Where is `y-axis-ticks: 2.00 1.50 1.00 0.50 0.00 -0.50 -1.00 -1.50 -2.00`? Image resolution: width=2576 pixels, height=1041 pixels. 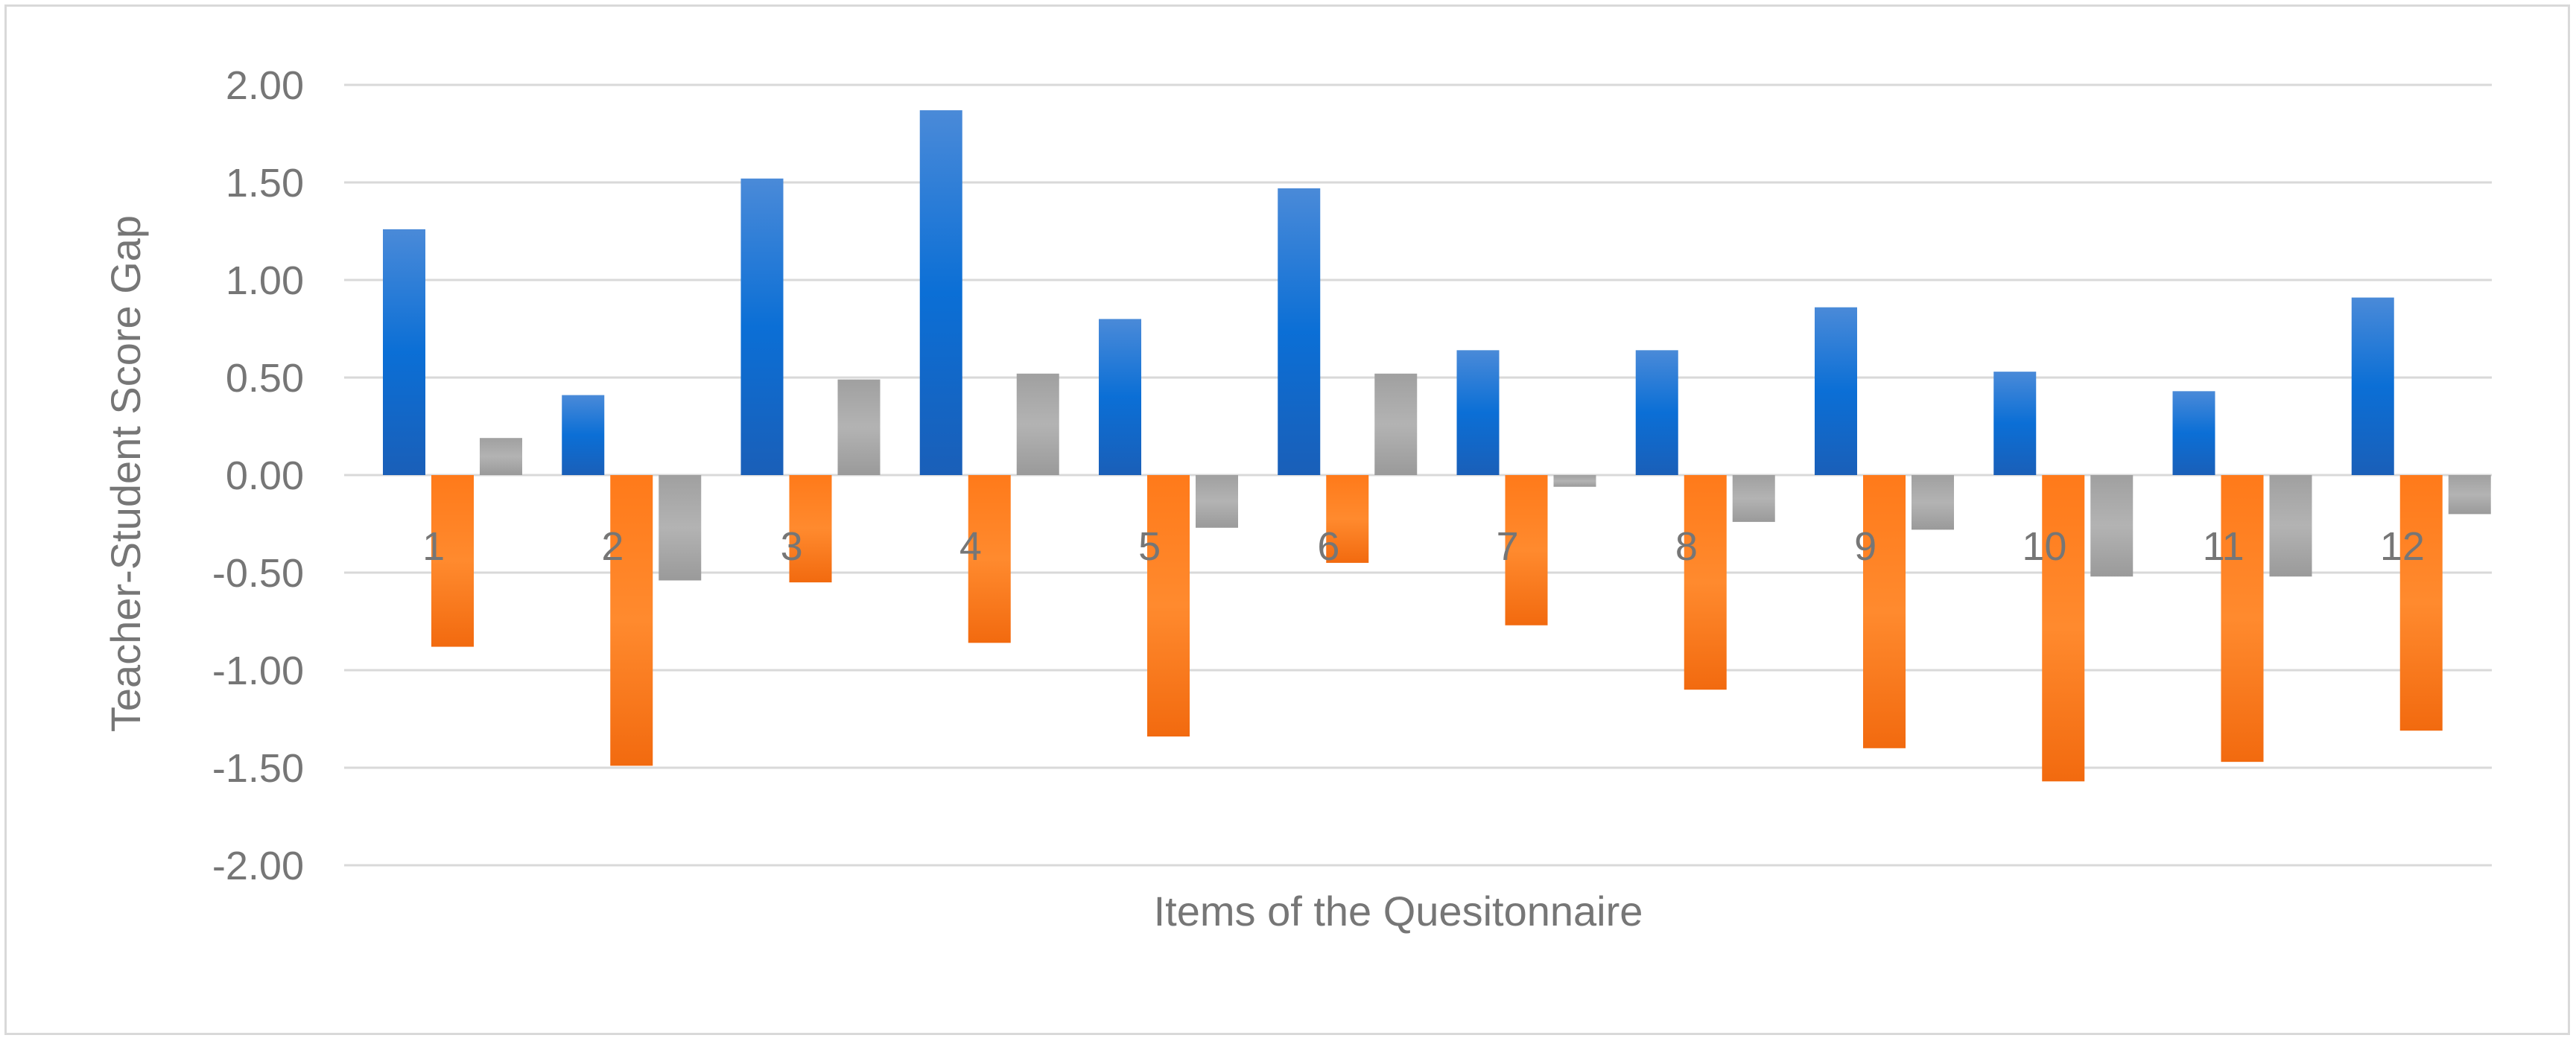
y-axis-ticks: 2.00 1.50 1.00 0.50 0.00 -0.50 -1.00 -1.50 -2.00 is located at coordinates (258, 475).